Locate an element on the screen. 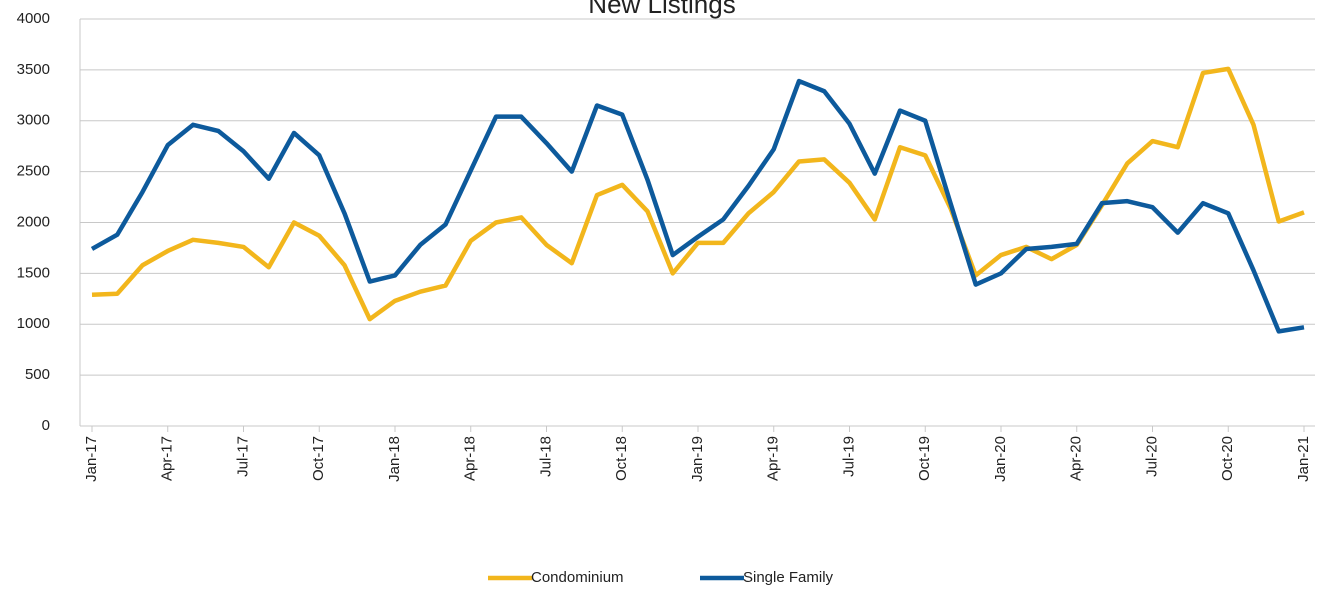 This screenshot has height=593, width=1325. y-tick-label: 4000 is located at coordinates (33, 18).